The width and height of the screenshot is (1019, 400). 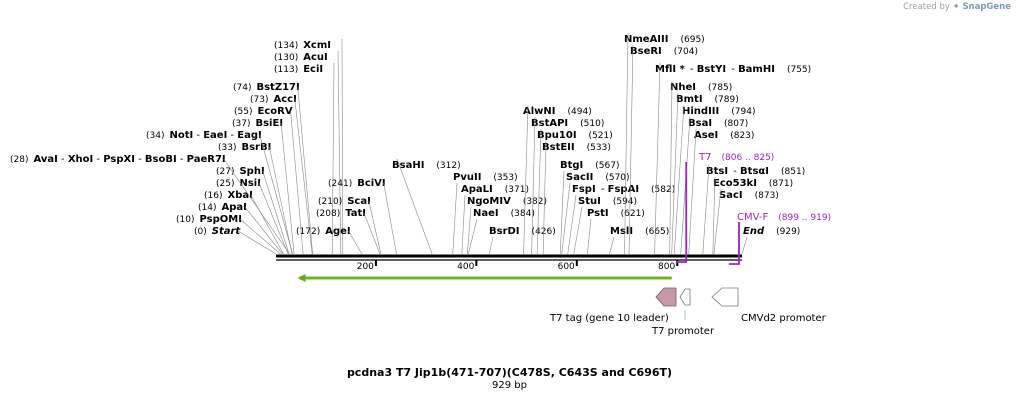 What do you see at coordinates (238, 183) in the screenshot?
I see `site-label-nsii: (25) NsiI` at bounding box center [238, 183].